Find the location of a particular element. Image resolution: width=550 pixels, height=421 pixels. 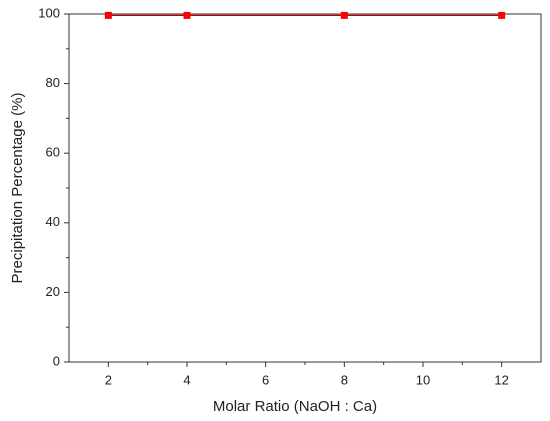

y-tick-label: 80 is located at coordinates (53, 82).